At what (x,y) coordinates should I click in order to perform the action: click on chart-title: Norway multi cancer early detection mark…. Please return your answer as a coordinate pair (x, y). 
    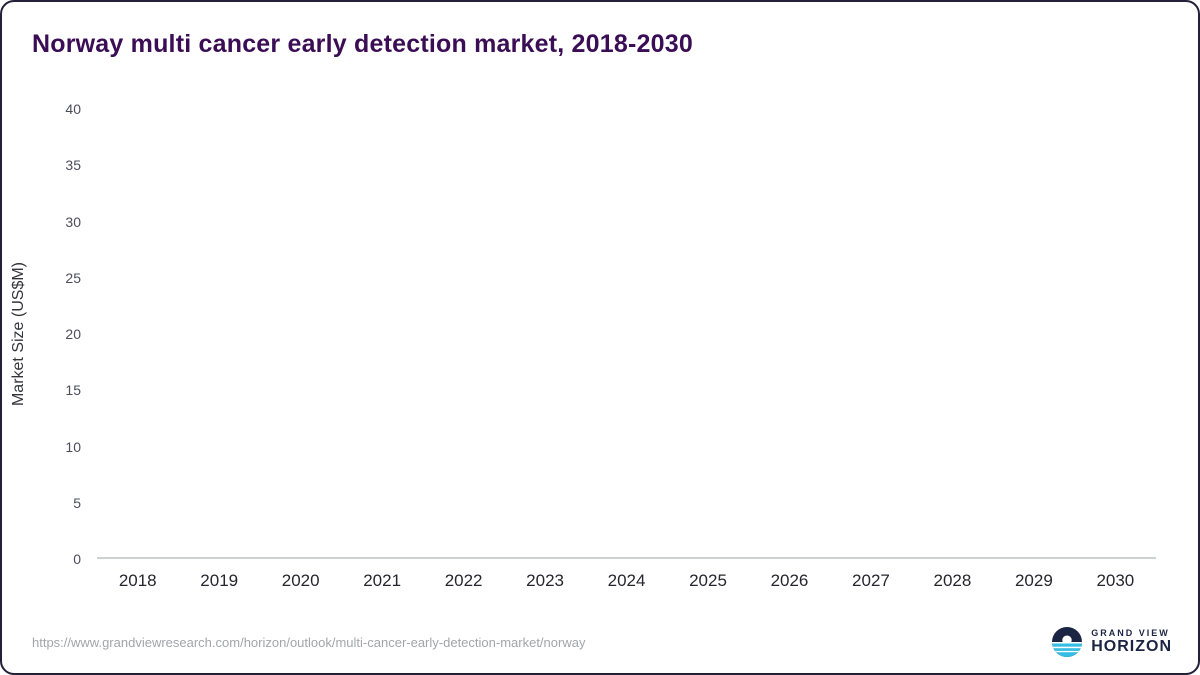
    Looking at the image, I should click on (362, 44).